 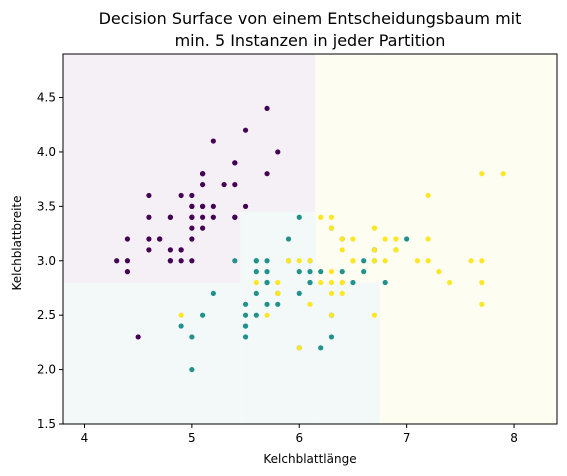 I want to click on x-axis-label: Kelchblattlänge, so click(x=309, y=459).